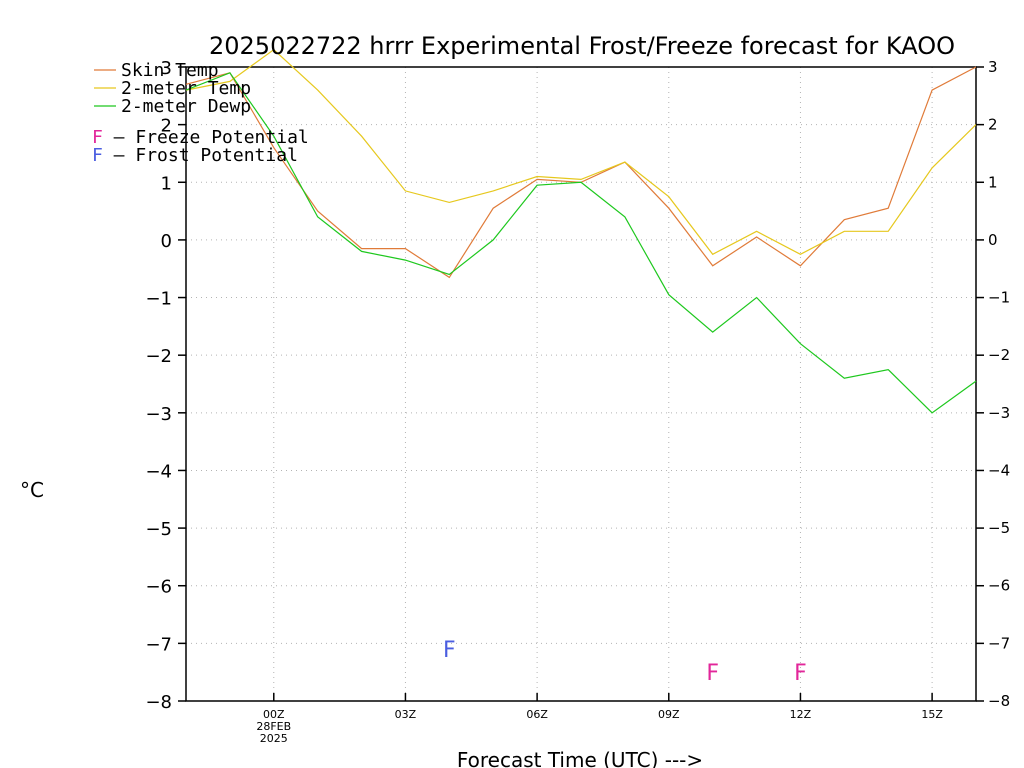  Describe the element at coordinates (158, 644) in the screenshot. I see `y-tick-label-left: −7` at that location.